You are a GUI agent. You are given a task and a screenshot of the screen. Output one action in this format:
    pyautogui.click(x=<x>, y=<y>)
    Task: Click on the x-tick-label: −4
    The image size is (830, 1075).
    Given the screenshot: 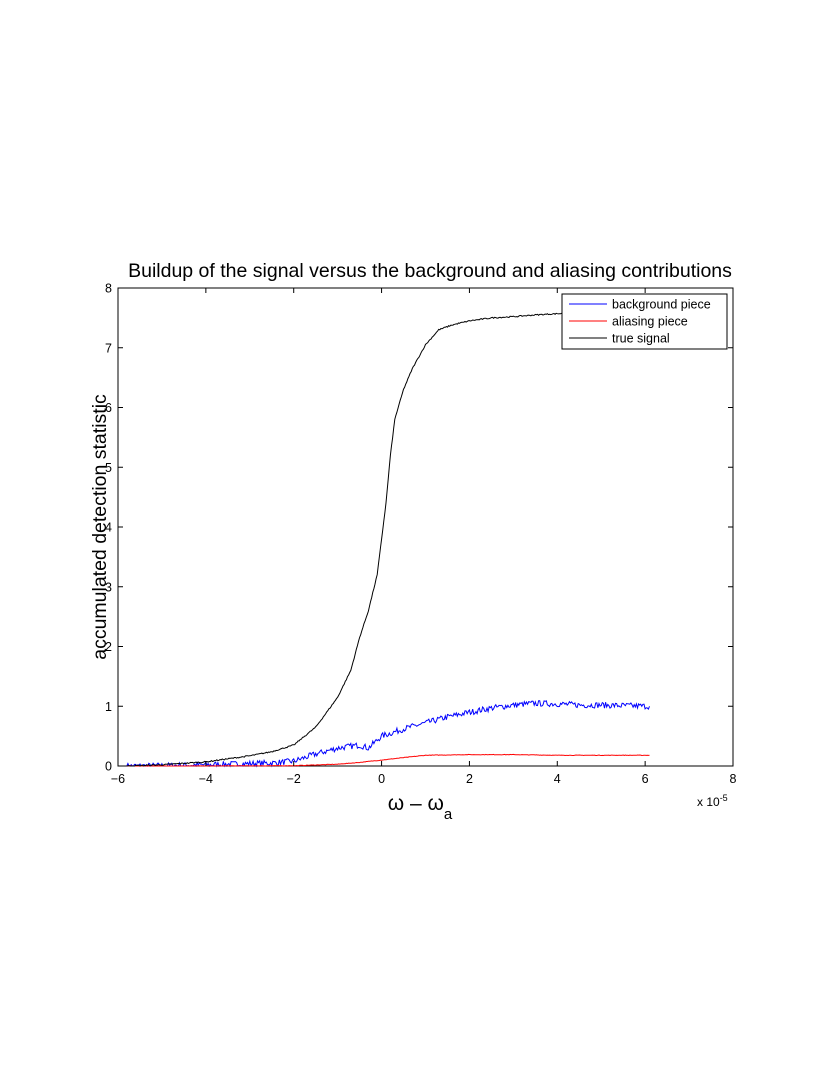 What is the action you would take?
    pyautogui.click(x=206, y=779)
    